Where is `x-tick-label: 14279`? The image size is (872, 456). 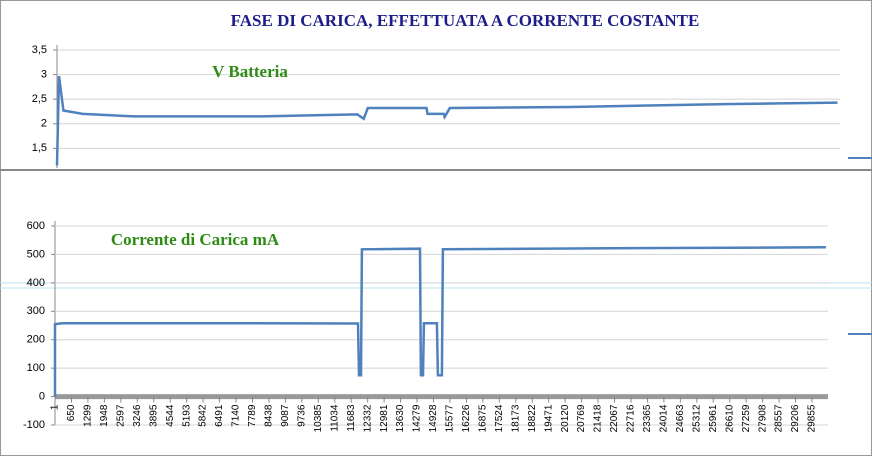 x-tick-label: 14279 is located at coordinates (417, 418).